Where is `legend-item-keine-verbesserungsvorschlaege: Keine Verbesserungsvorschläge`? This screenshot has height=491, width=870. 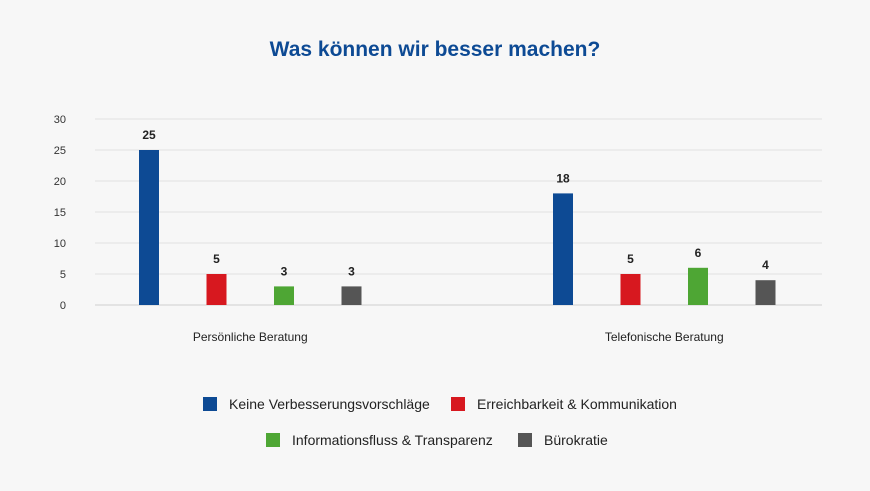
legend-item-keine-verbesserungsvorschlaege: Keine Verbesserungsvorschläge is located at coordinates (316, 404).